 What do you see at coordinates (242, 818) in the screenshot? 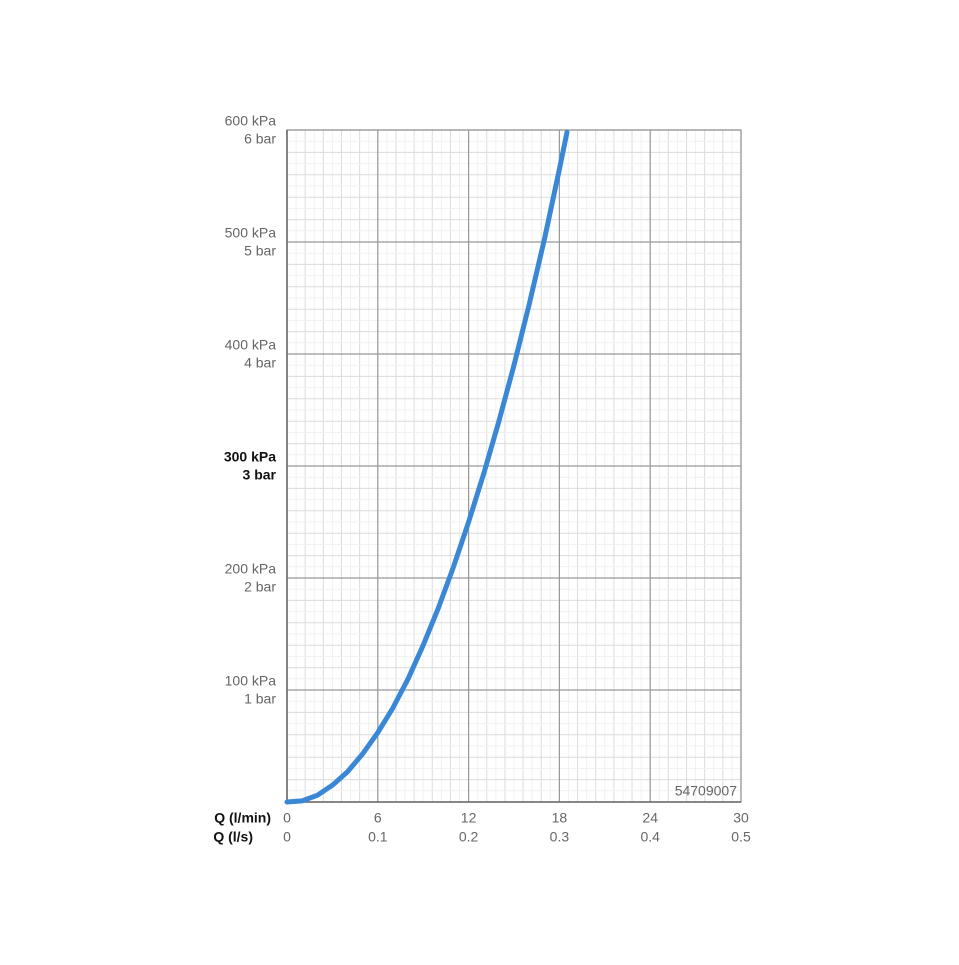
I see `x-axis-title: Q (l/min)` at bounding box center [242, 818].